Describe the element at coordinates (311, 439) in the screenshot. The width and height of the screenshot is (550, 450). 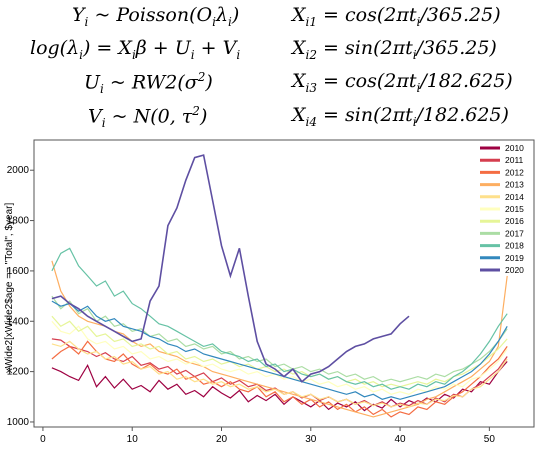
I see `x-tick-label: 30` at that location.